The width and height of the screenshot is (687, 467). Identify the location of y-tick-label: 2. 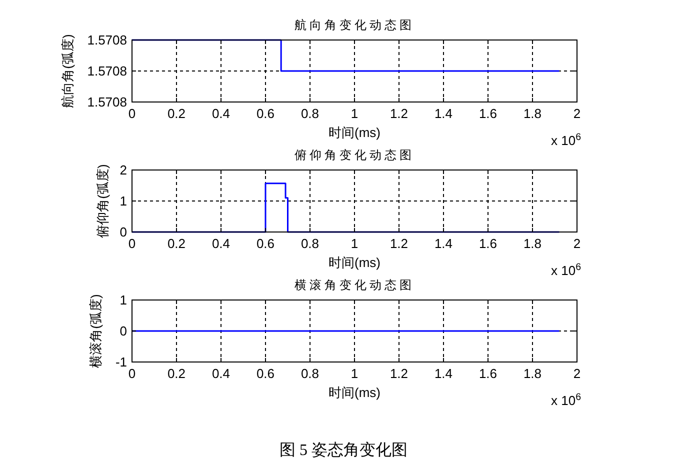
(123, 170).